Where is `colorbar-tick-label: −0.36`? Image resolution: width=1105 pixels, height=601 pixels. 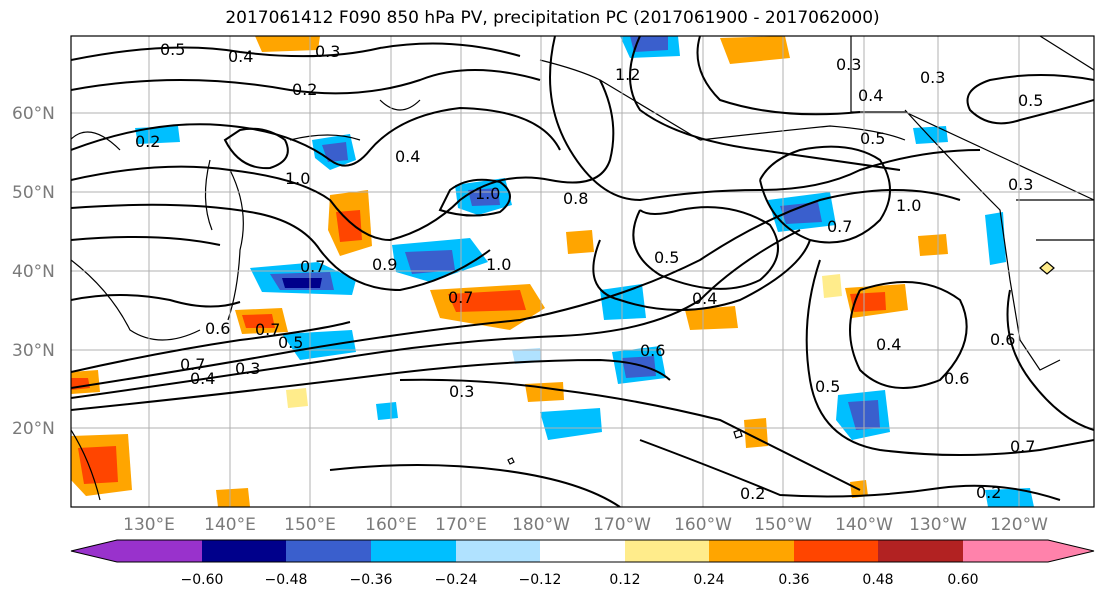 colorbar-tick-label: −0.36 is located at coordinates (371, 580).